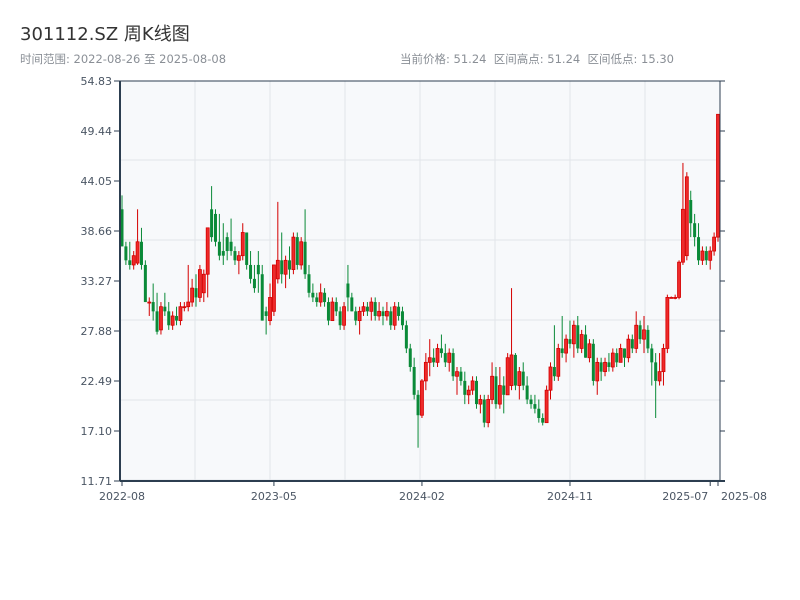 The width and height of the screenshot is (800, 600). Describe the element at coordinates (97, 481) in the screenshot. I see `y-tick-label: 11.71` at that location.